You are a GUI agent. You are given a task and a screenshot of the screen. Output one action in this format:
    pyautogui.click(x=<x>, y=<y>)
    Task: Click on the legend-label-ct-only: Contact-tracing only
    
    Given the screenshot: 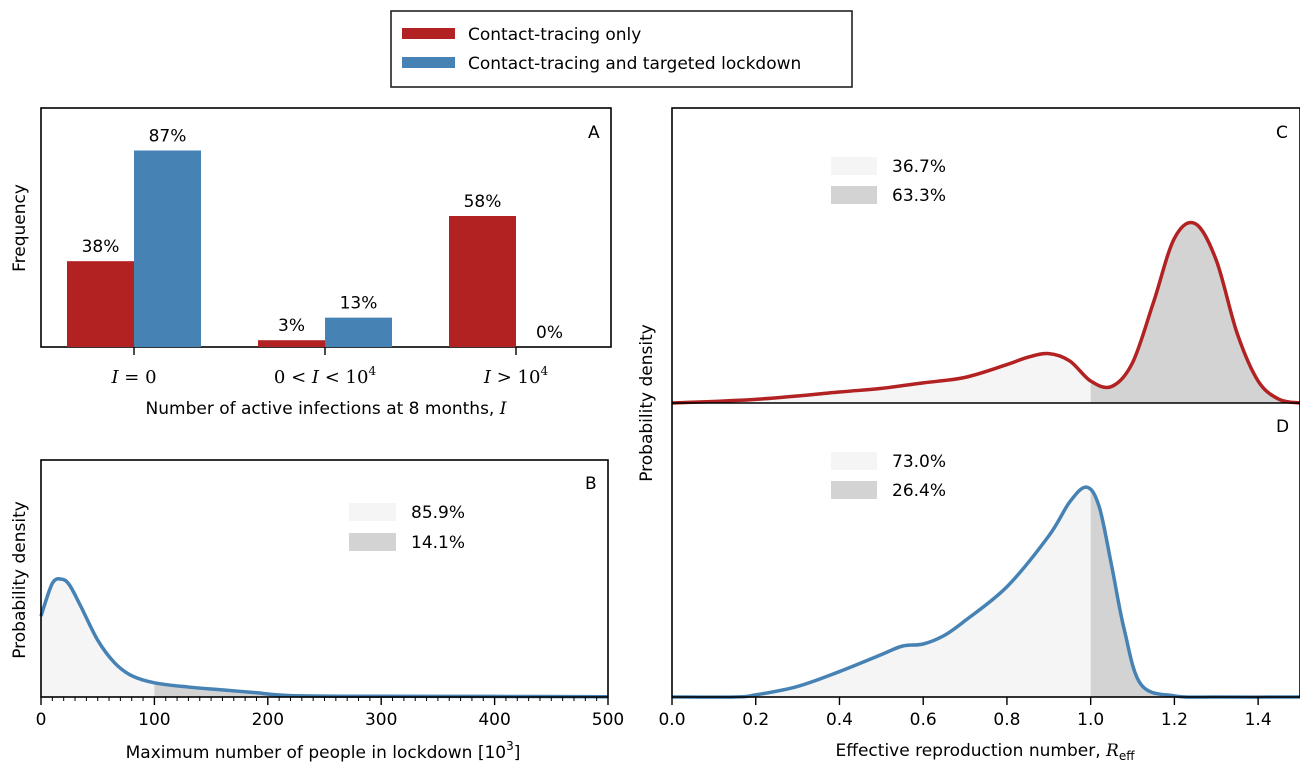 What is the action you would take?
    pyautogui.click(x=554, y=35)
    